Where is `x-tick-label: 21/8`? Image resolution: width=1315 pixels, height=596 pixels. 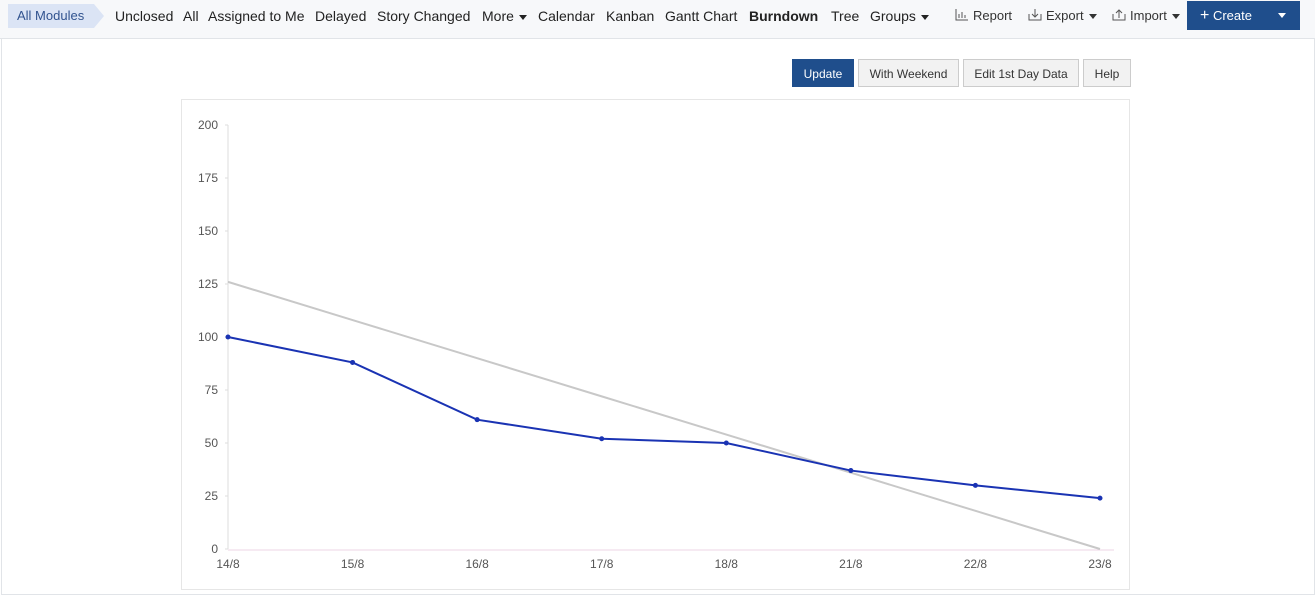
x-tick-label: 21/8 is located at coordinates (851, 564).